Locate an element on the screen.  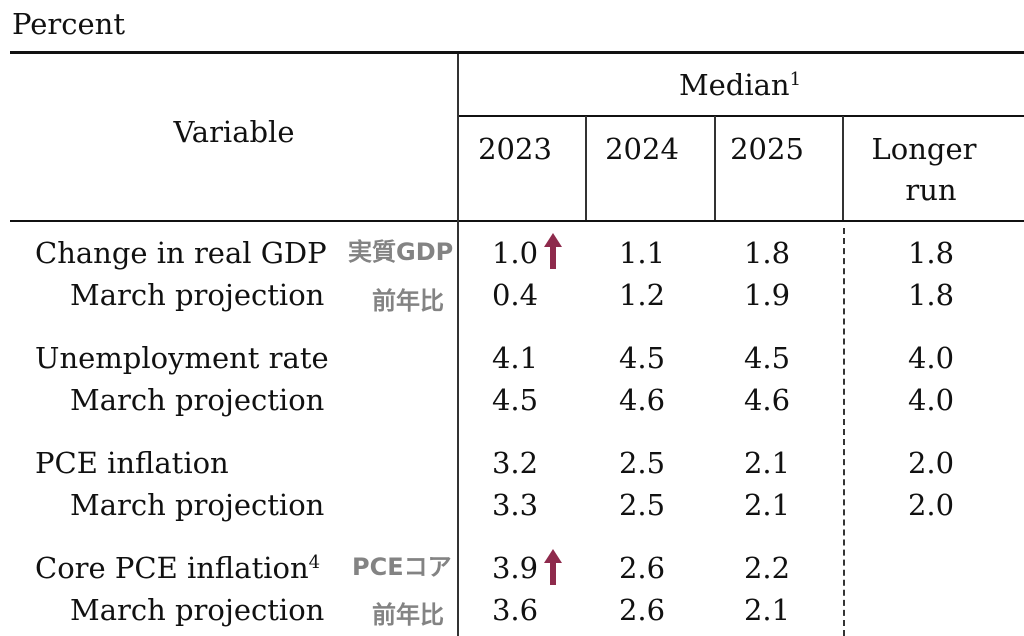
cell-gdp-march-2024: 1.2 is located at coordinates (642, 295).